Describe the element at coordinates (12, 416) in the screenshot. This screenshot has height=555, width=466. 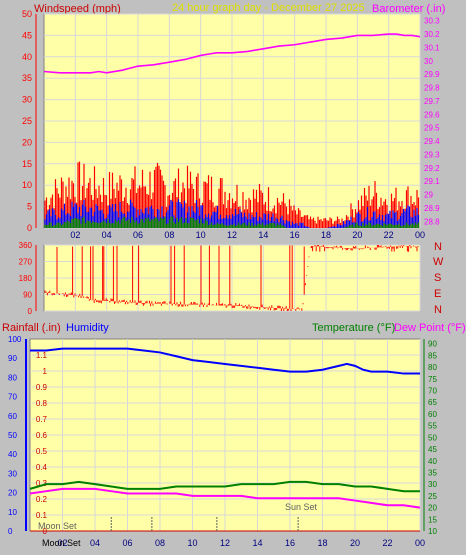
I see `humidity-y-tick-label: 60` at that location.